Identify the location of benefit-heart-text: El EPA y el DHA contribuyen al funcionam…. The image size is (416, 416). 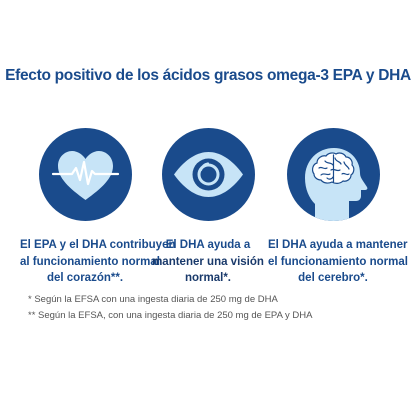
(98, 262).